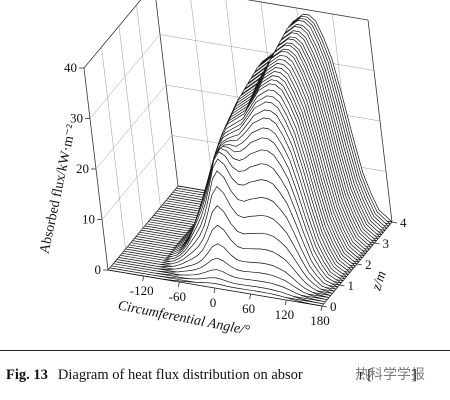  I want to click on tick-label-angle: 120, so click(285, 314).